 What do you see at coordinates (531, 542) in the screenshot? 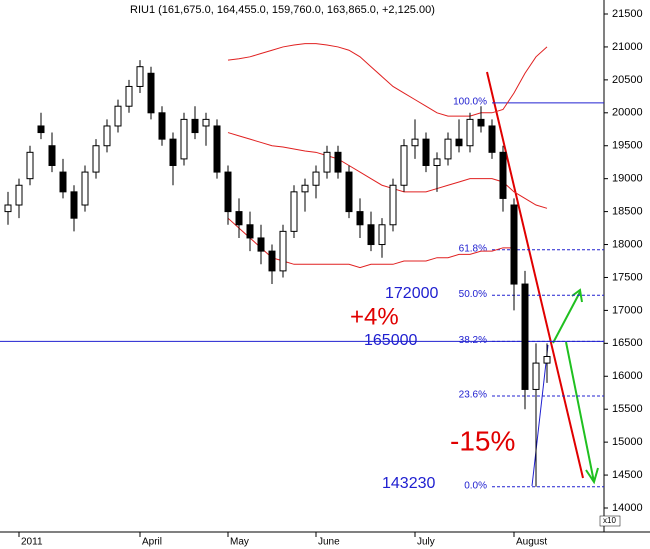
I see `x-tick-label: August` at bounding box center [531, 542].